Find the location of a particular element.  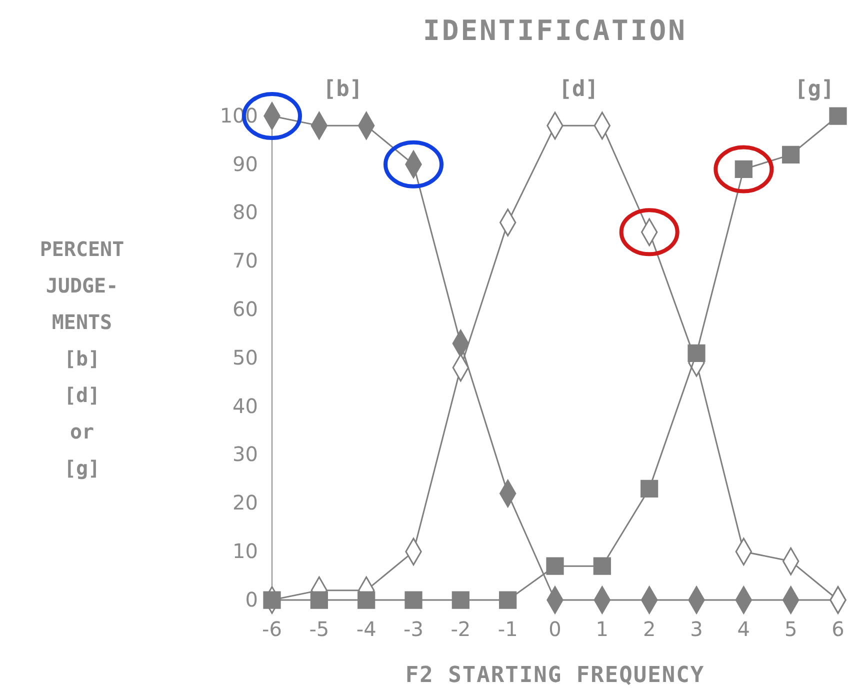

chart-title: IDENTIFICATION is located at coordinates (555, 30).